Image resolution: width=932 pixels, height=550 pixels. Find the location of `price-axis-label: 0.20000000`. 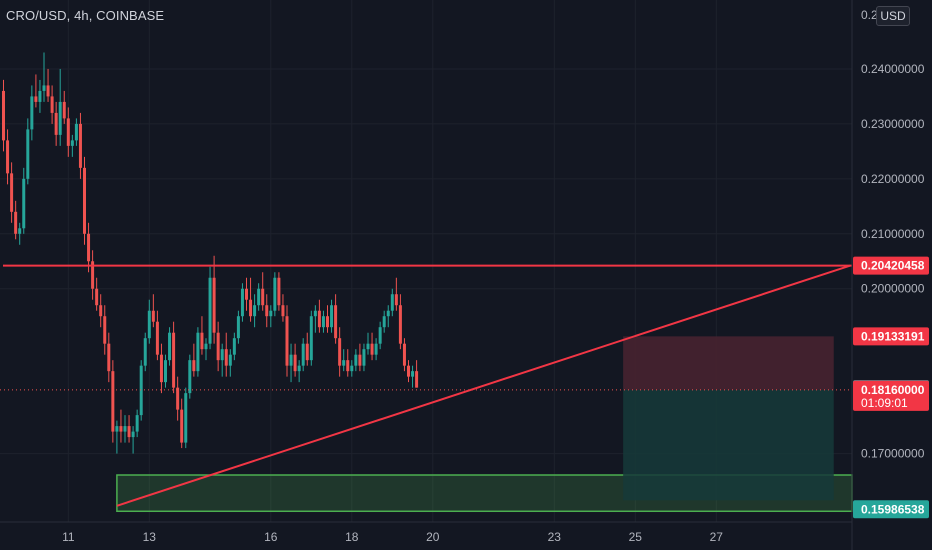

price-axis-label: 0.20000000 is located at coordinates (893, 289).